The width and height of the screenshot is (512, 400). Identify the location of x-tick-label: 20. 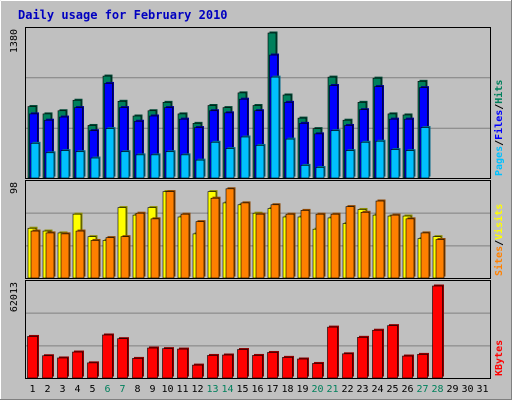
(317, 389).